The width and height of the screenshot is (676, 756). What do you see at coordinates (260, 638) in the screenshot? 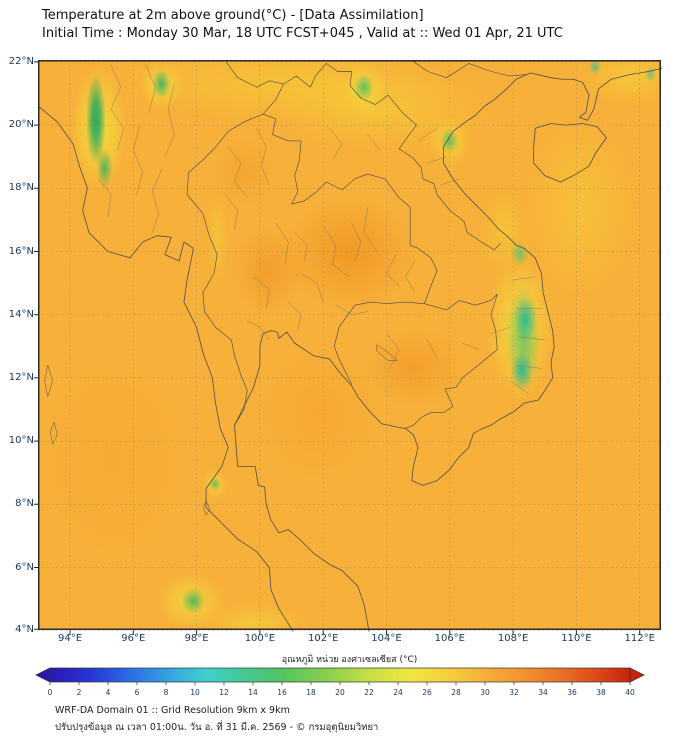
I see `x-axis-tick: 100°E` at bounding box center [260, 638].